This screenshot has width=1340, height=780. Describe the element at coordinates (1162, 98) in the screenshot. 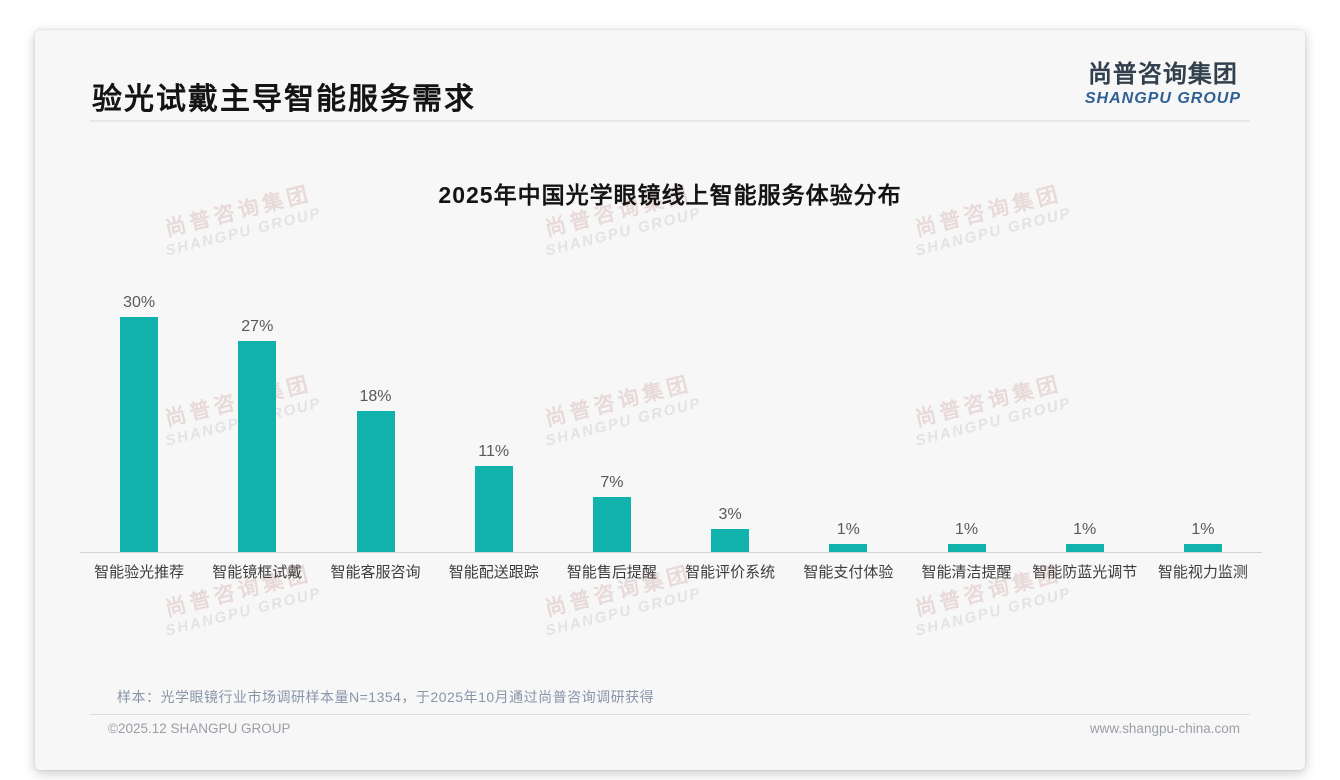

I see `logo-en-text: SHANGPU GROUP` at that location.